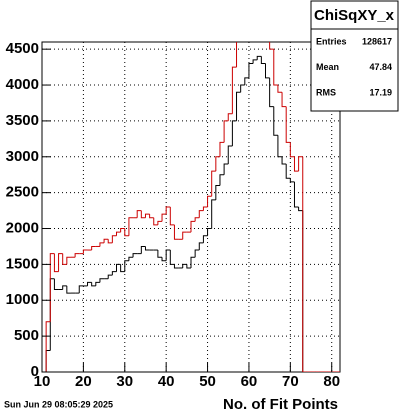 The image size is (400, 414). I want to click on date: Sun Jun 29 08:05:29 2025, so click(58, 404).